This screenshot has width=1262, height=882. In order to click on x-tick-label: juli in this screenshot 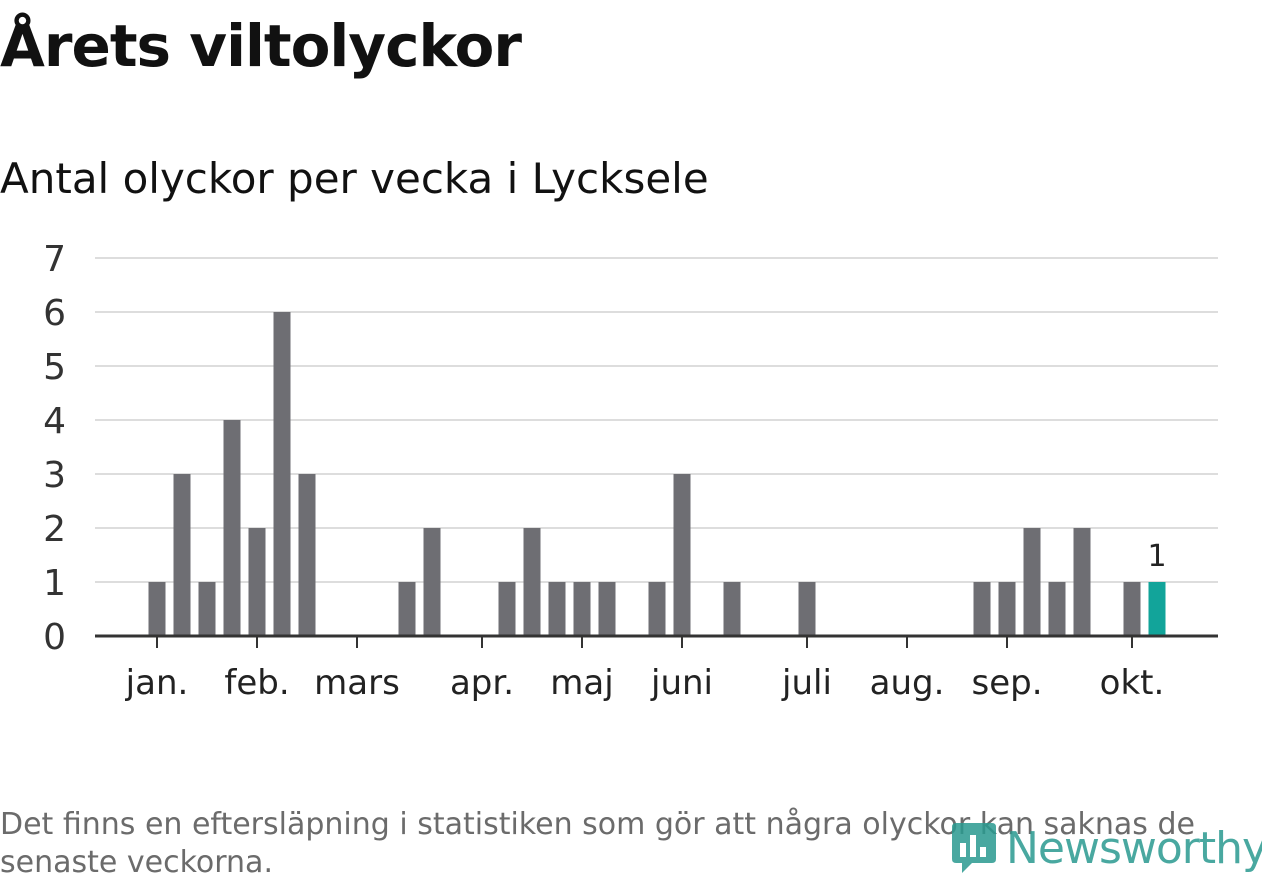, I will do `click(806, 683)`.